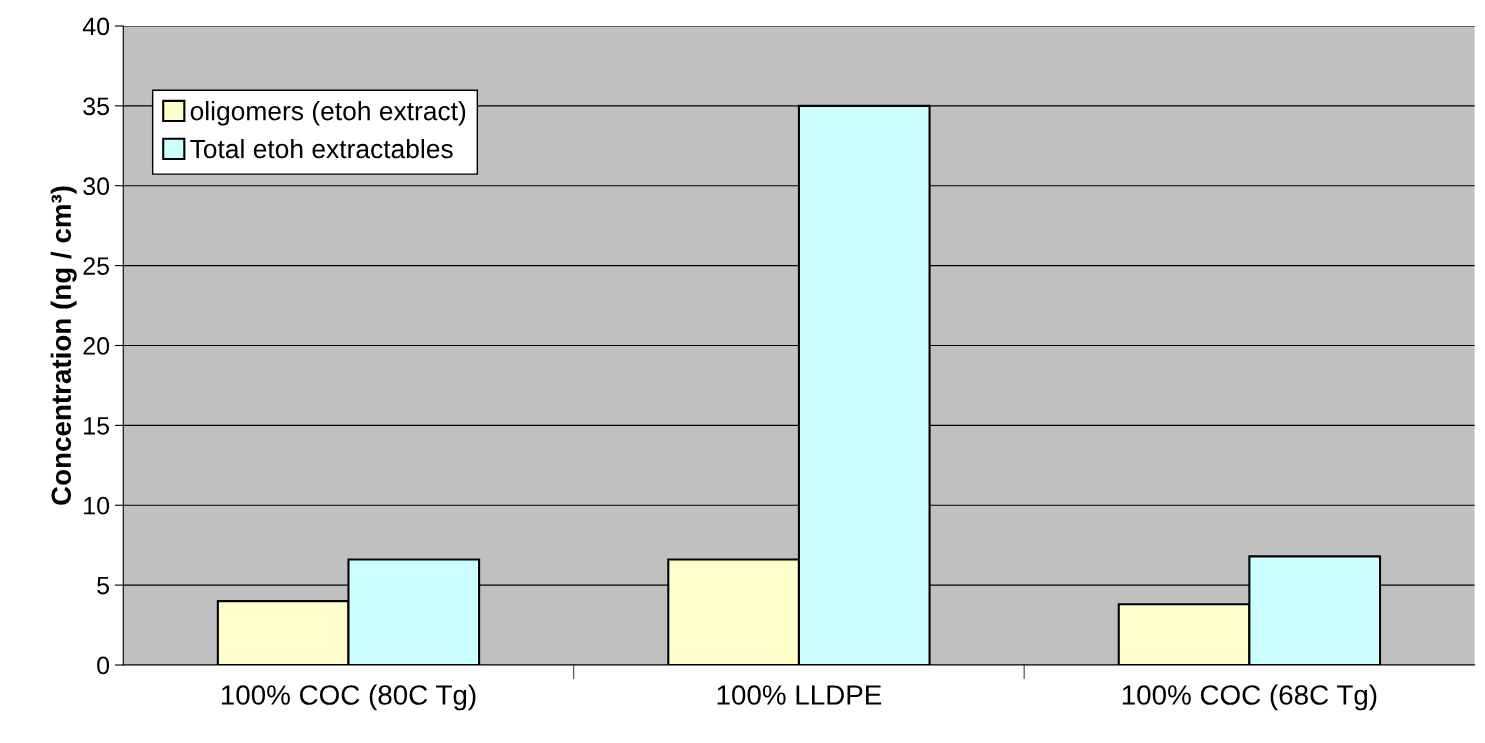 The width and height of the screenshot is (1485, 743). What do you see at coordinates (63, 345) in the screenshot?
I see `y-axis-title: Concentration (ng / cm³)` at bounding box center [63, 345].